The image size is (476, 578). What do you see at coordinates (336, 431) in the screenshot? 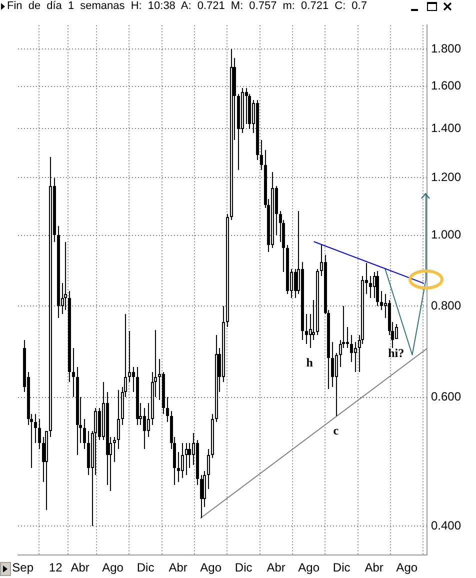
I see `annotation: c` at bounding box center [336, 431].